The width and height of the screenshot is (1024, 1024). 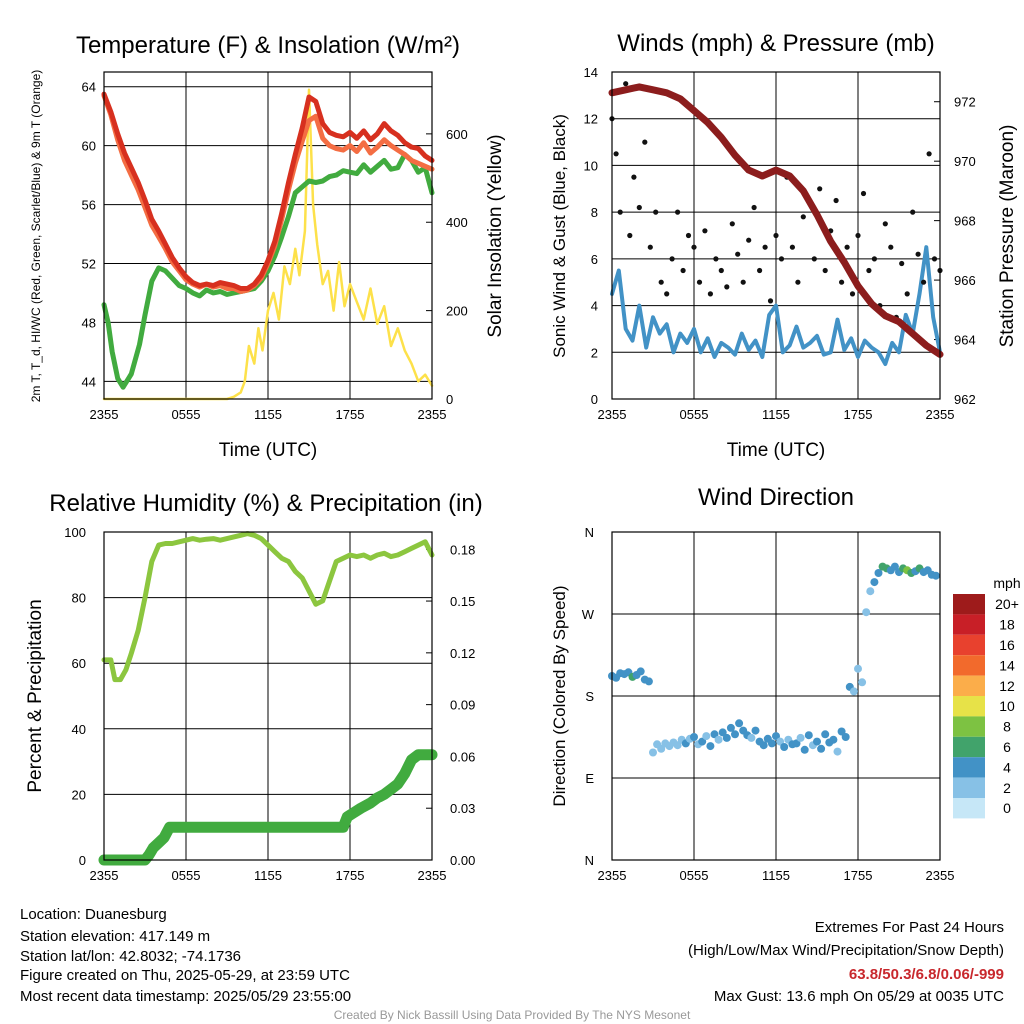 What do you see at coordinates (462, 549) in the screenshot?
I see `y-right-tick-label: 0.18` at bounding box center [462, 549].